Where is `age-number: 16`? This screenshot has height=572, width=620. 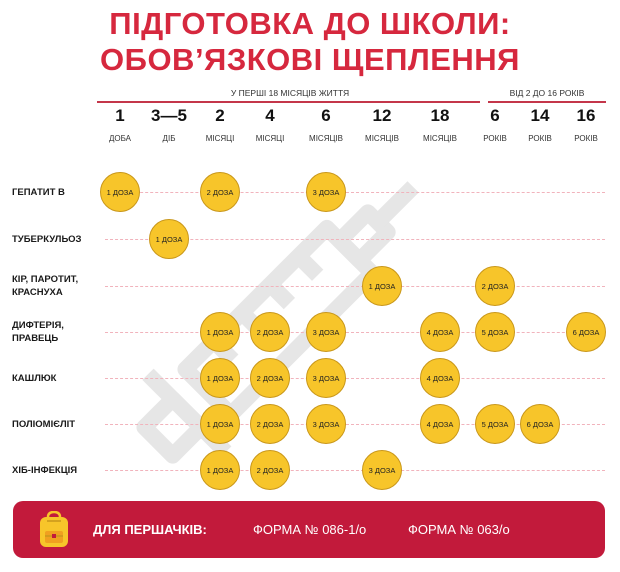
age-number: 16 is located at coordinates (586, 115).